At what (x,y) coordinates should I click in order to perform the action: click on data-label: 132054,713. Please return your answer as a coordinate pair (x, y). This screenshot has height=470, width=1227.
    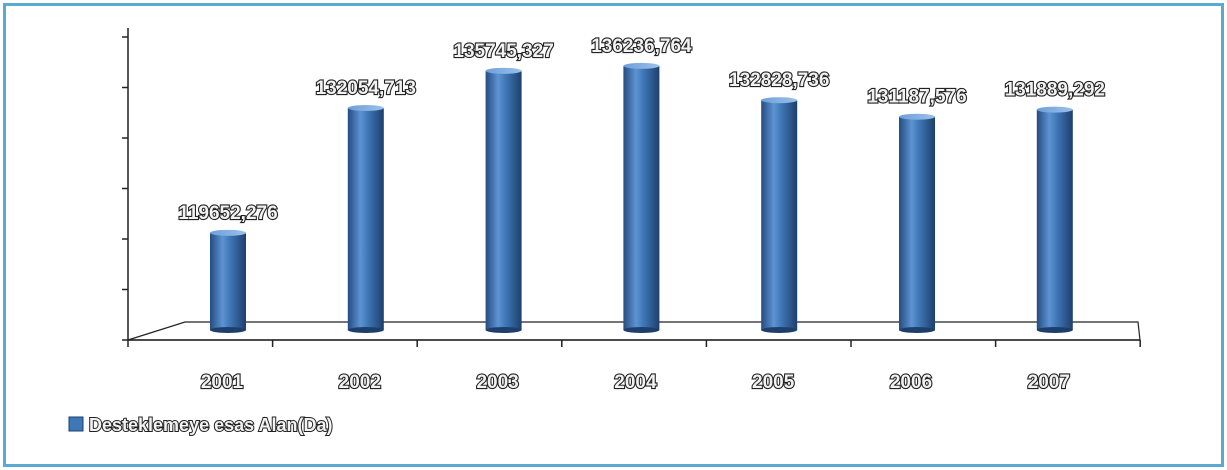
    Looking at the image, I should click on (366, 88).